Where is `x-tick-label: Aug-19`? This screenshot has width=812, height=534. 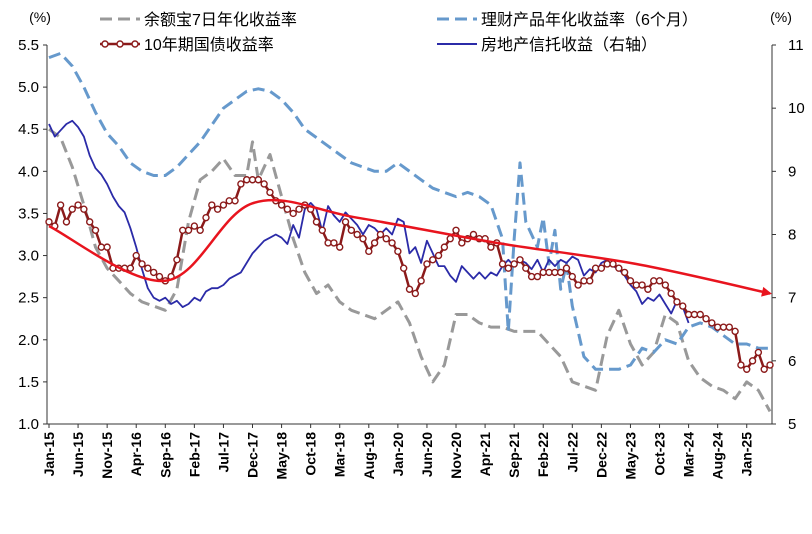 x-tick-label: Aug-19 is located at coordinates (369, 456).